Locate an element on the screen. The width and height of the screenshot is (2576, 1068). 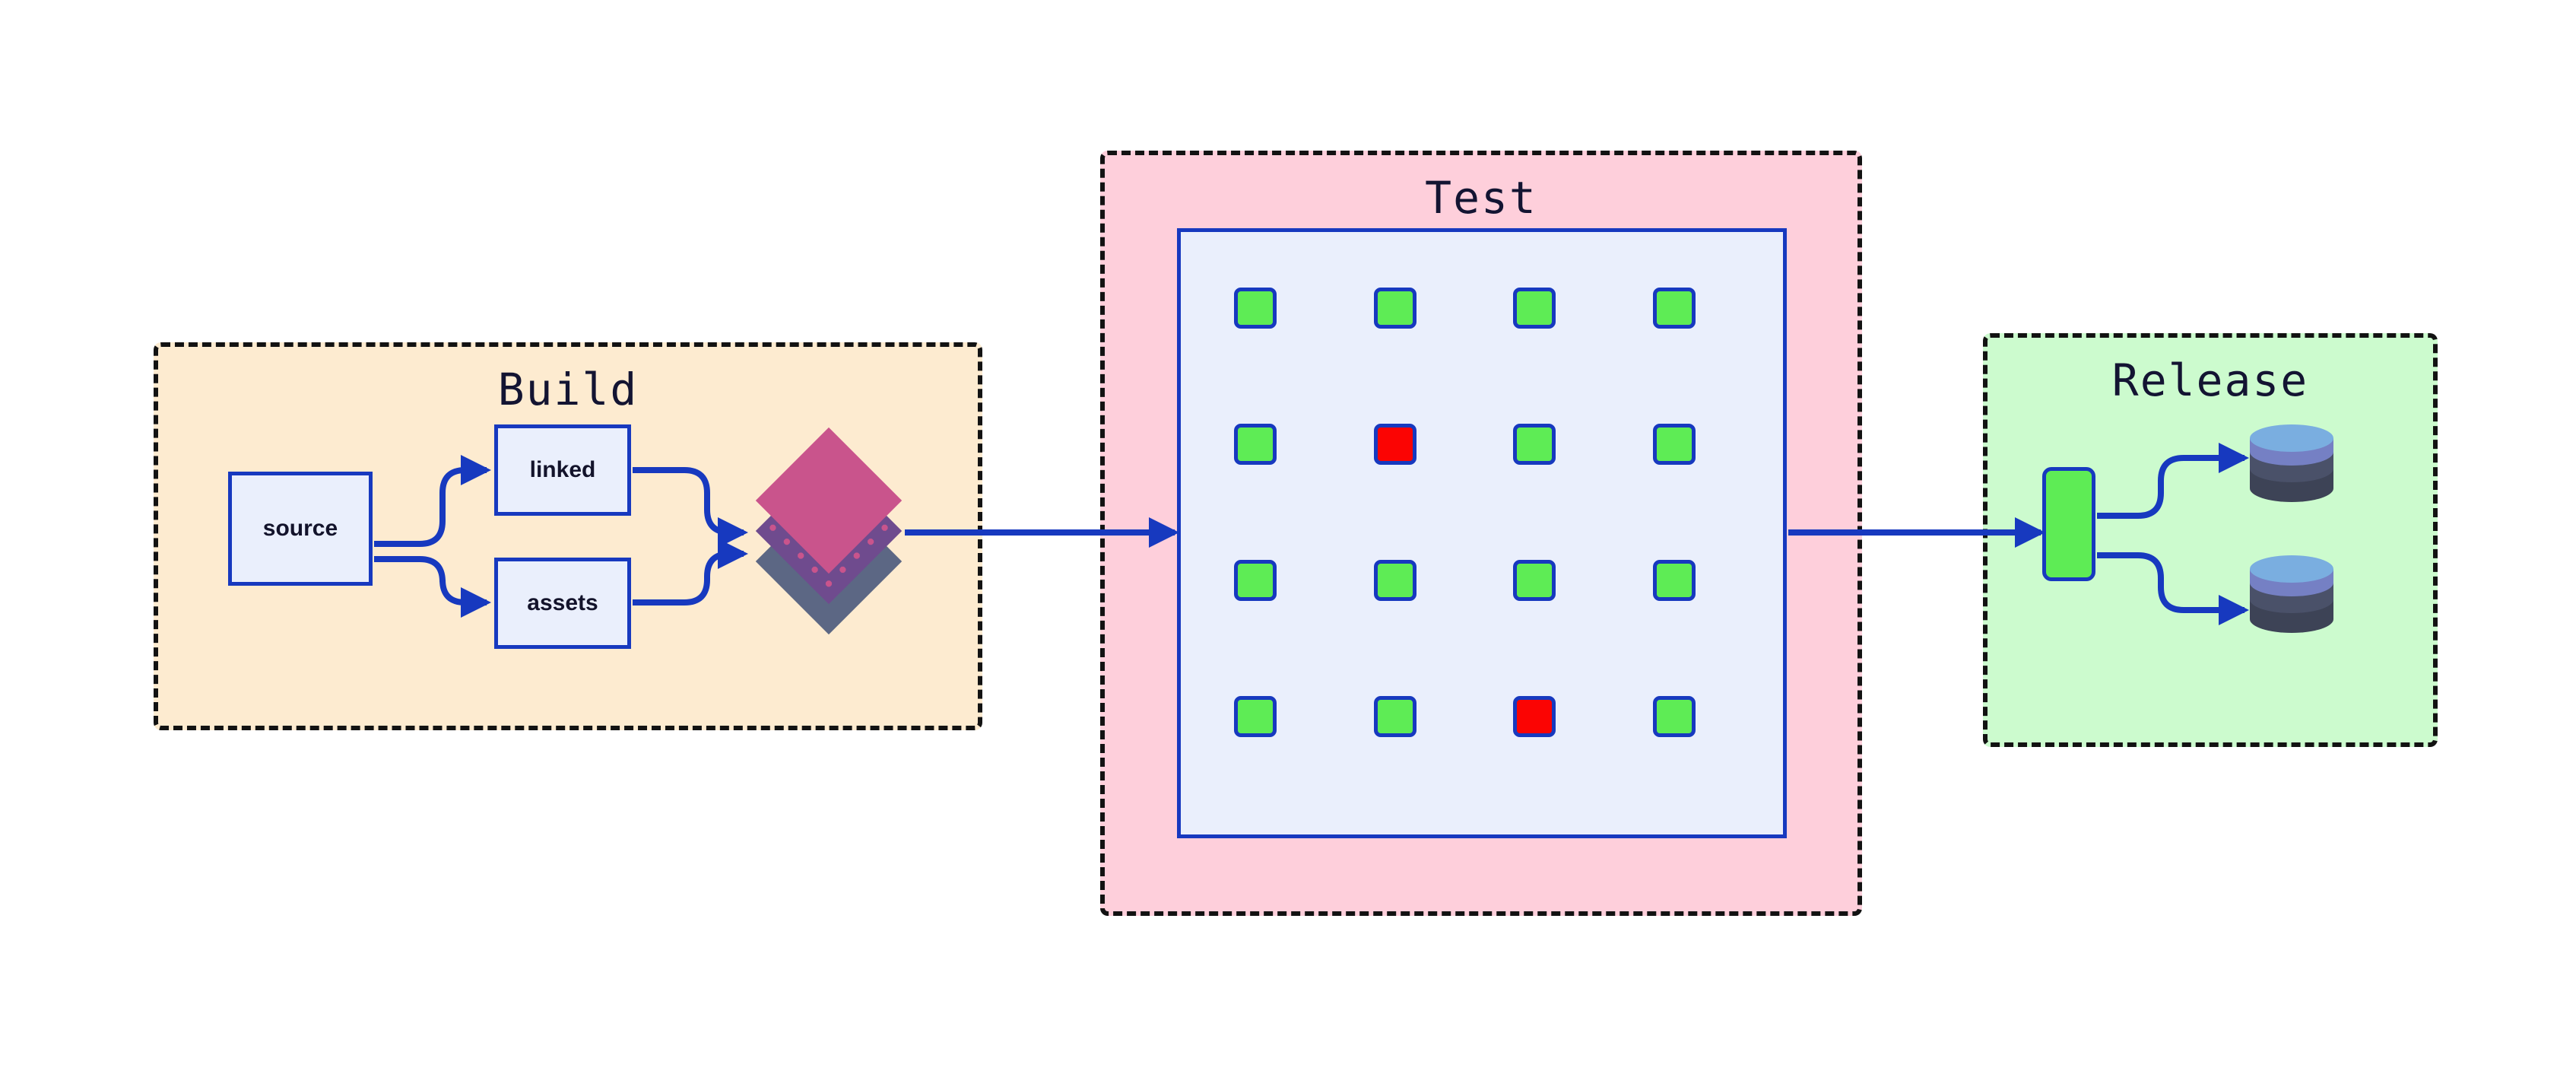
node-linked: linked is located at coordinates (563, 470).